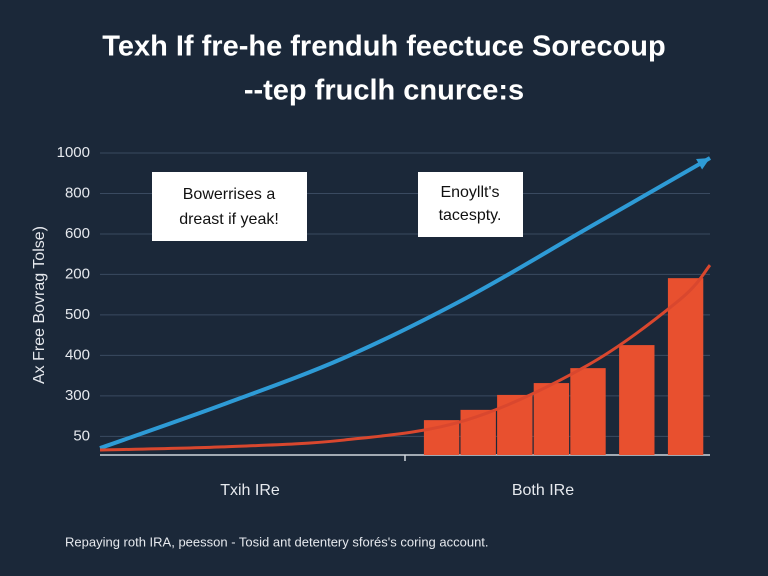  I want to click on x-label: Both IRe, so click(543, 490).